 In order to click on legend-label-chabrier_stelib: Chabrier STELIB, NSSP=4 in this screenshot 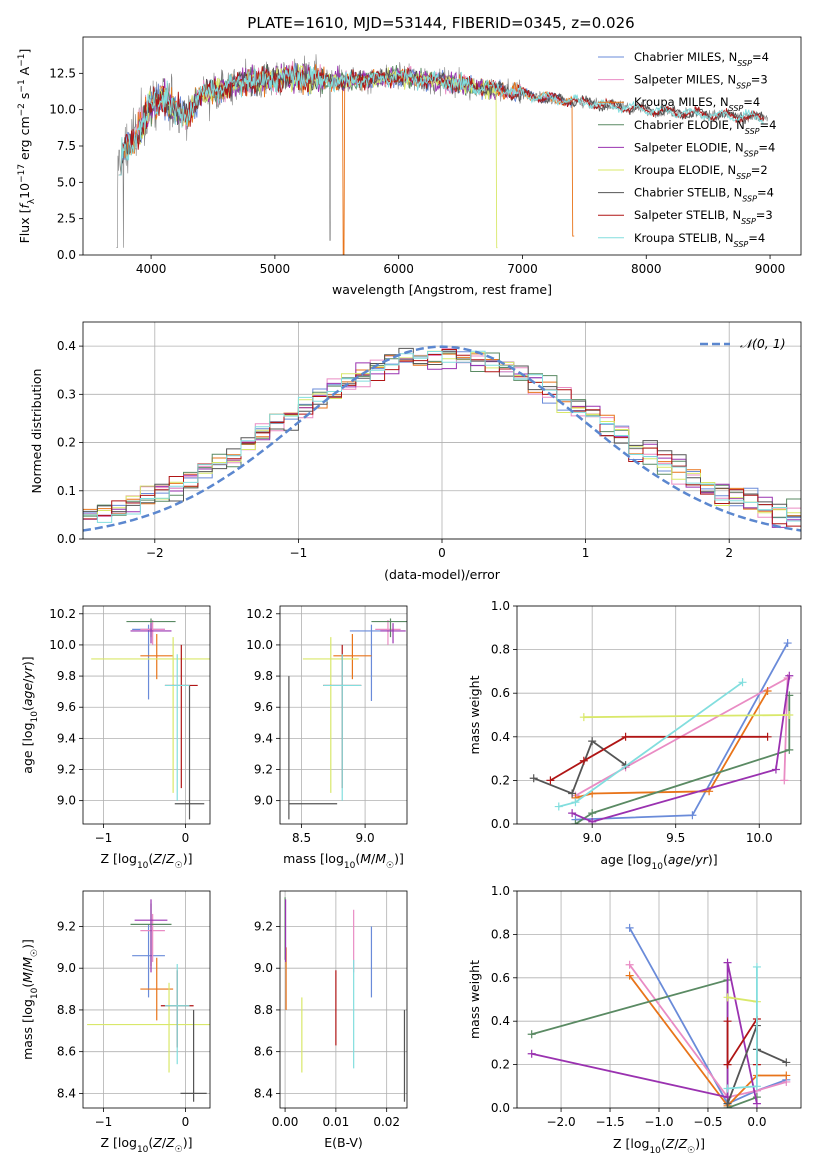, I will do `click(704, 195)`.